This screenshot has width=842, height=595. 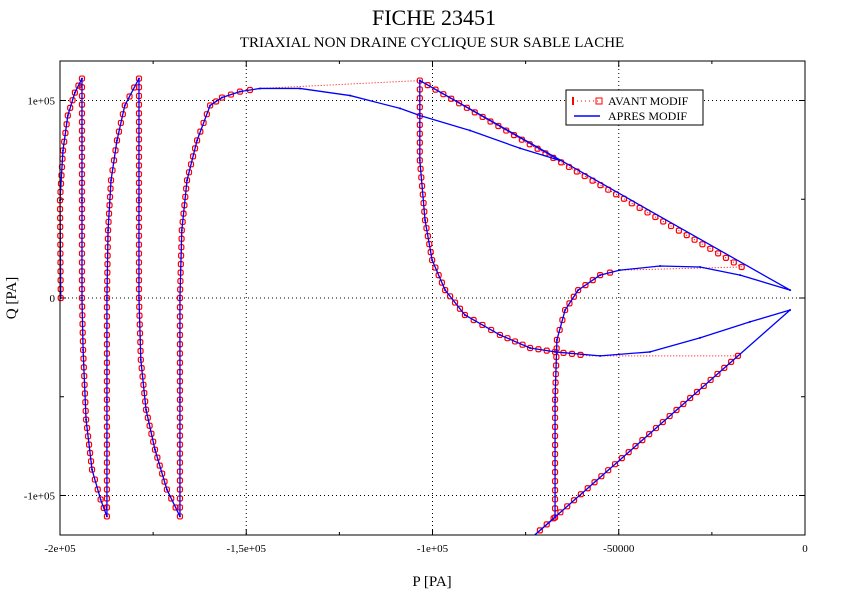 What do you see at coordinates (12, 298) in the screenshot?
I see `y-axis-label: Q [PA]` at bounding box center [12, 298].